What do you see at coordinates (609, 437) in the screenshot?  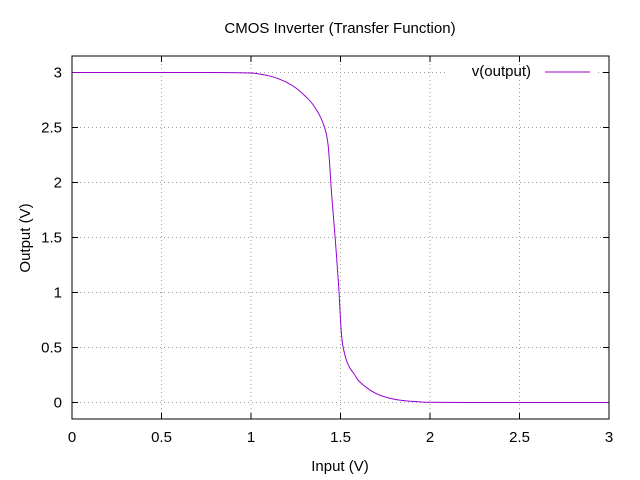 I see `x-tick-label: 3` at bounding box center [609, 437].